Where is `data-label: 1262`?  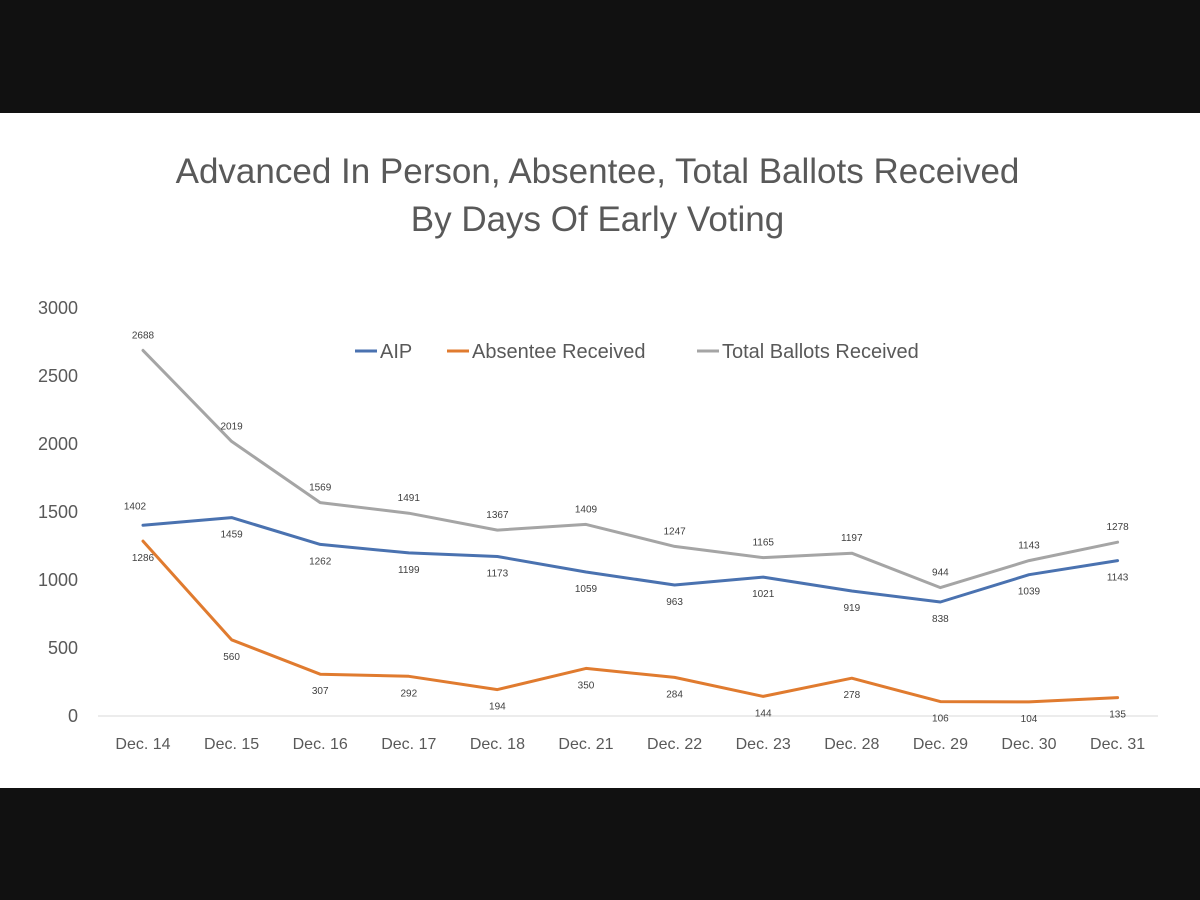 data-label: 1262 is located at coordinates (320, 561).